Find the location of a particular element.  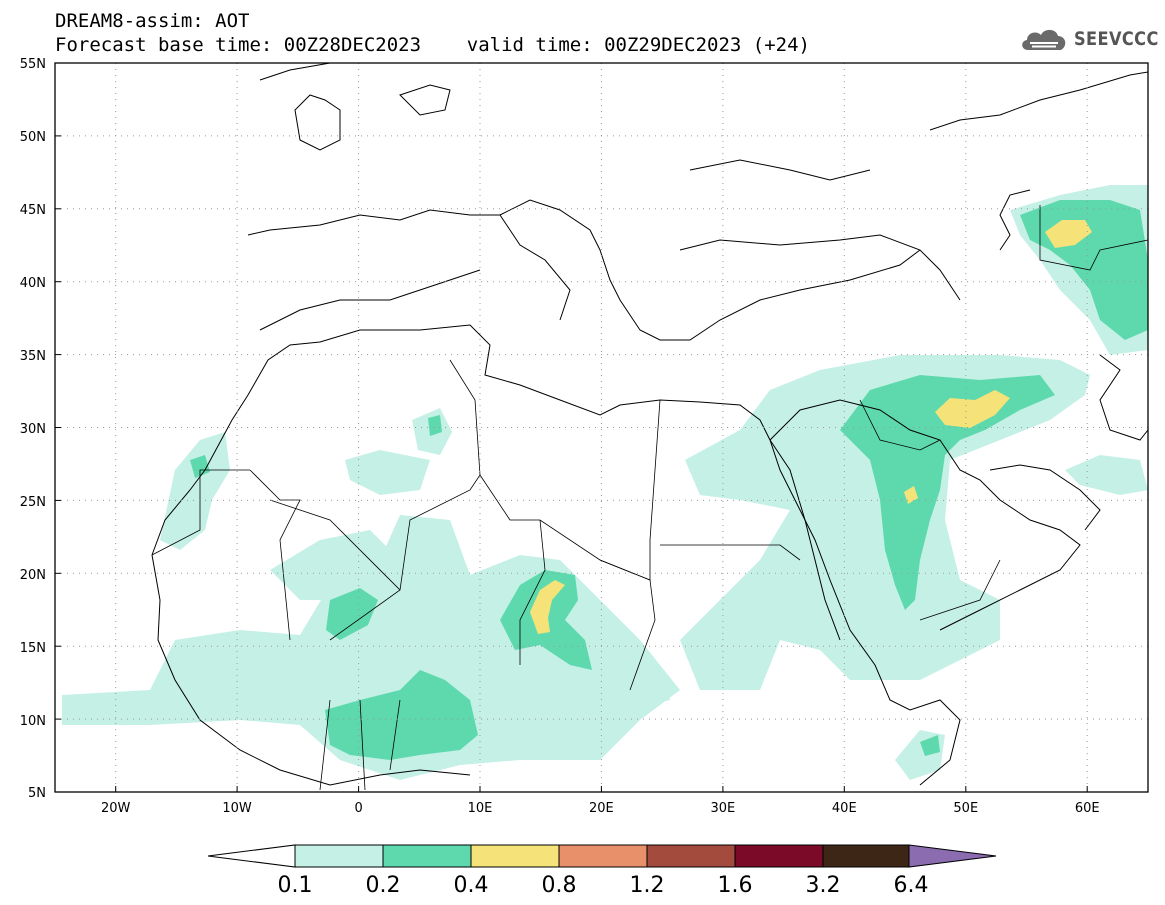

lon-label: 10W is located at coordinates (237, 808).